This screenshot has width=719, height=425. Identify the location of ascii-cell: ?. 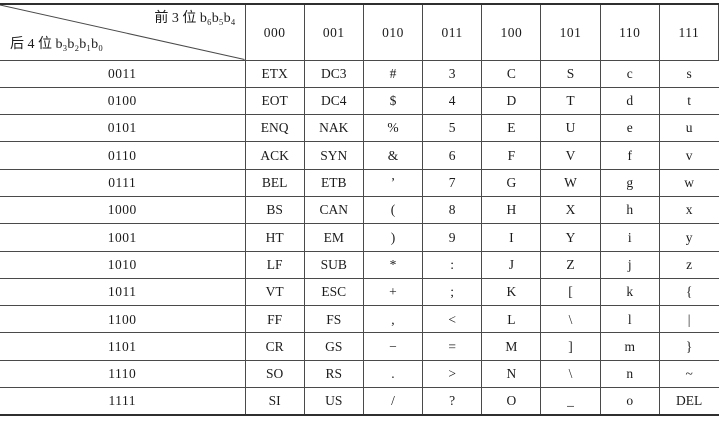
(452, 401).